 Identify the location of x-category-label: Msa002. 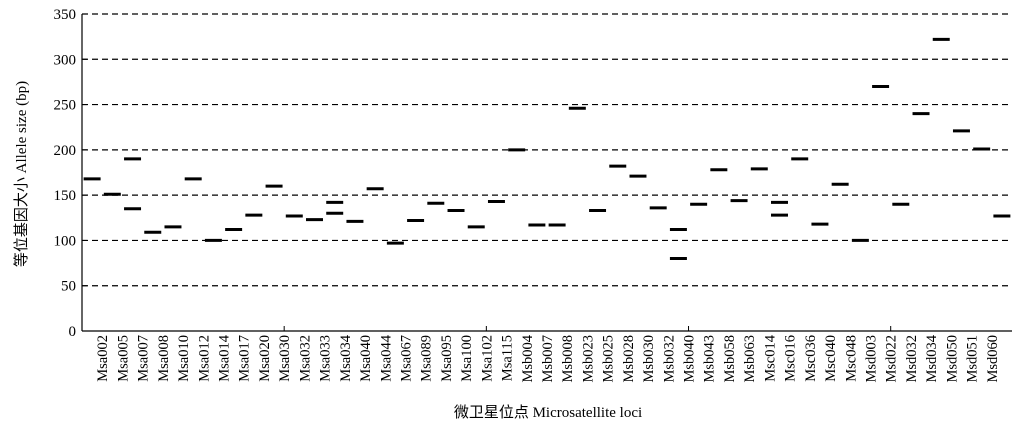
(103, 358).